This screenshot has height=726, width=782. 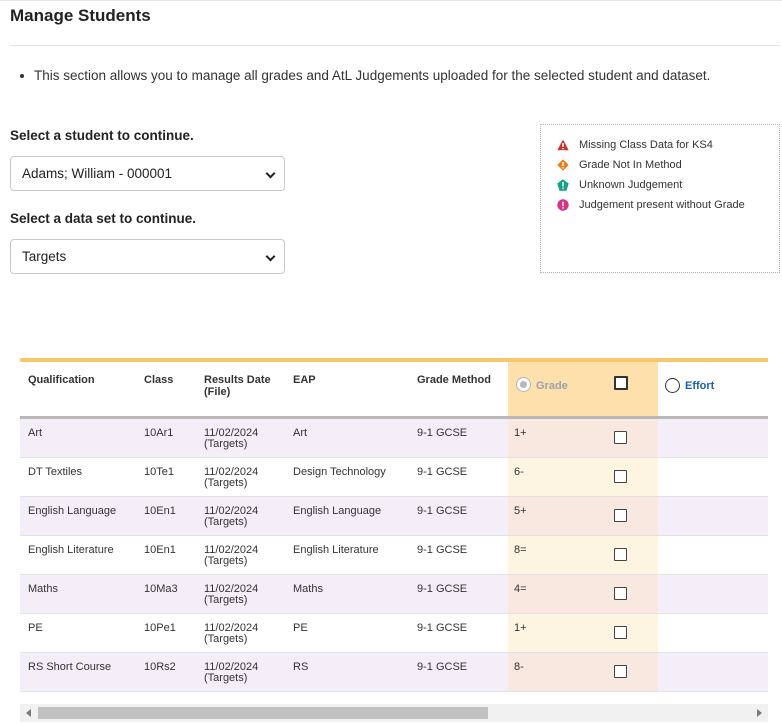 I want to click on cell-class: 10Pe1, so click(x=160, y=628).